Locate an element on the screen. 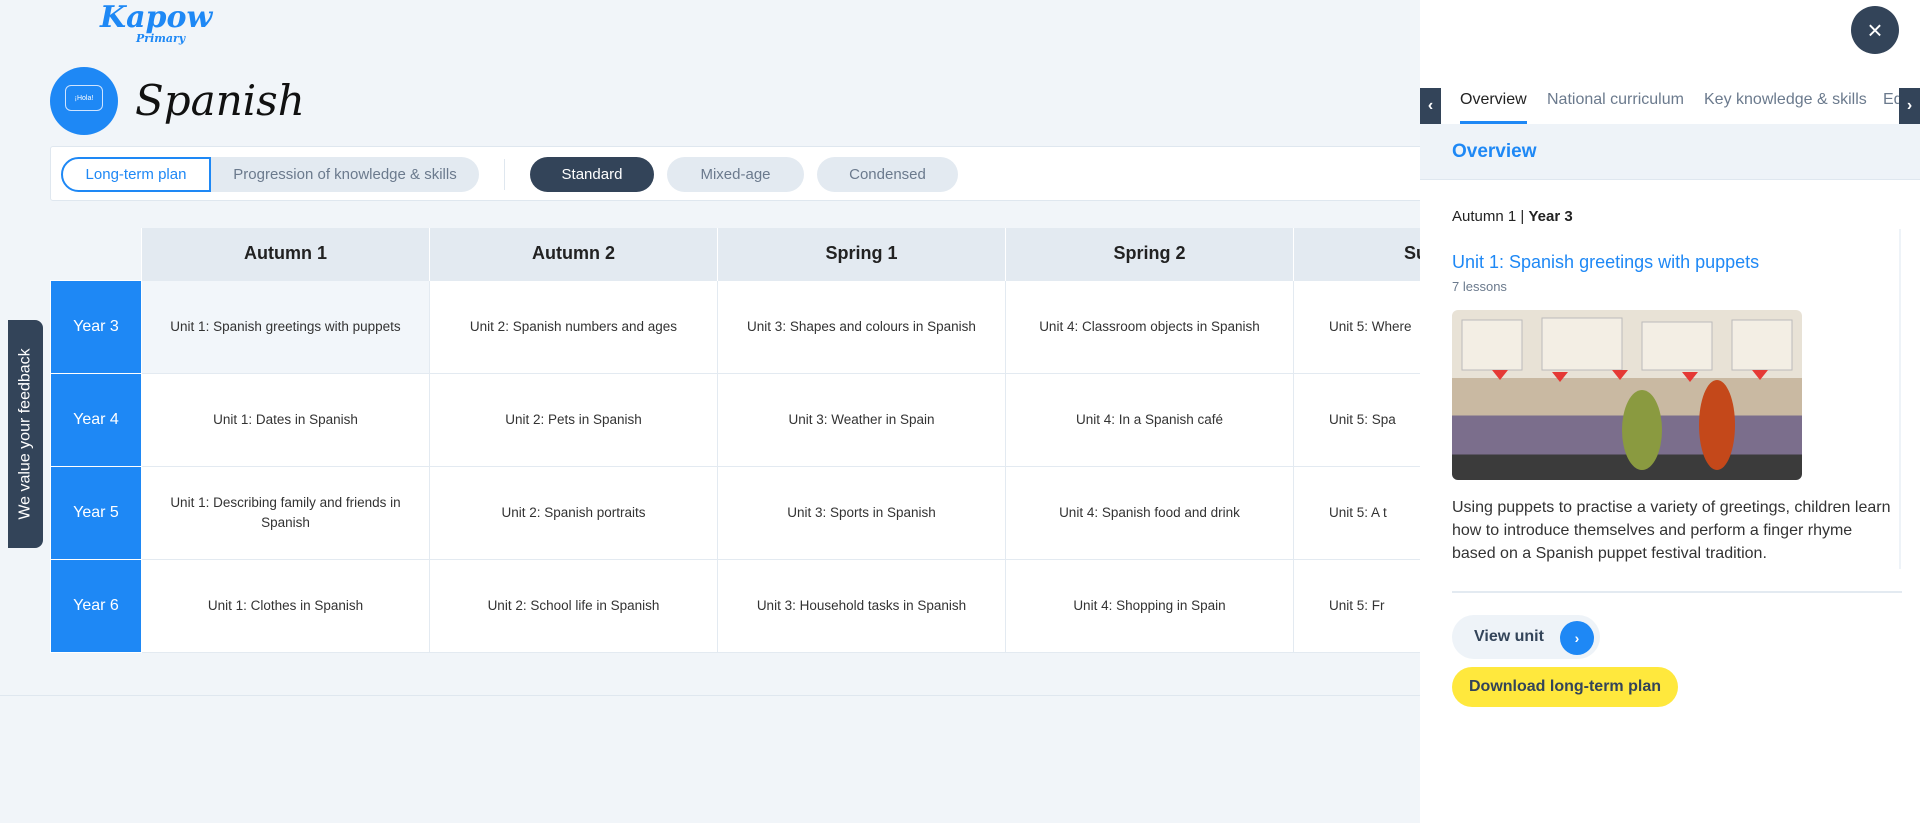  unit-cell: Unit 1: Spanish greetings with puppets is located at coordinates (285, 326).